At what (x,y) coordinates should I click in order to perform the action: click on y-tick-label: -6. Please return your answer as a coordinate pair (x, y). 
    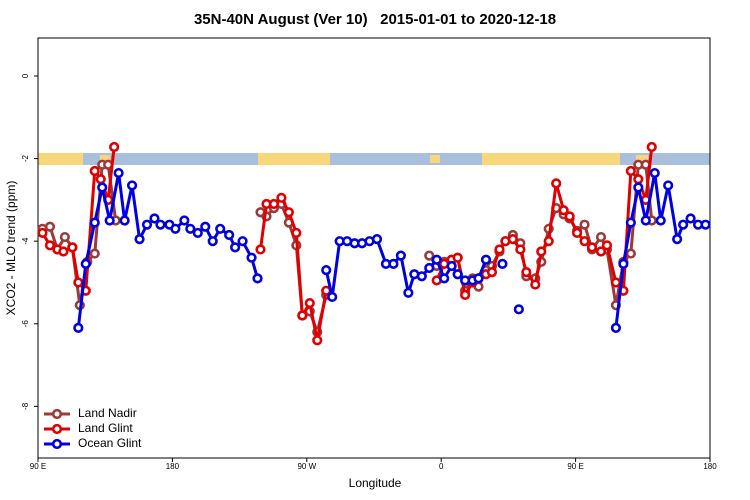
    Looking at the image, I should click on (25, 324).